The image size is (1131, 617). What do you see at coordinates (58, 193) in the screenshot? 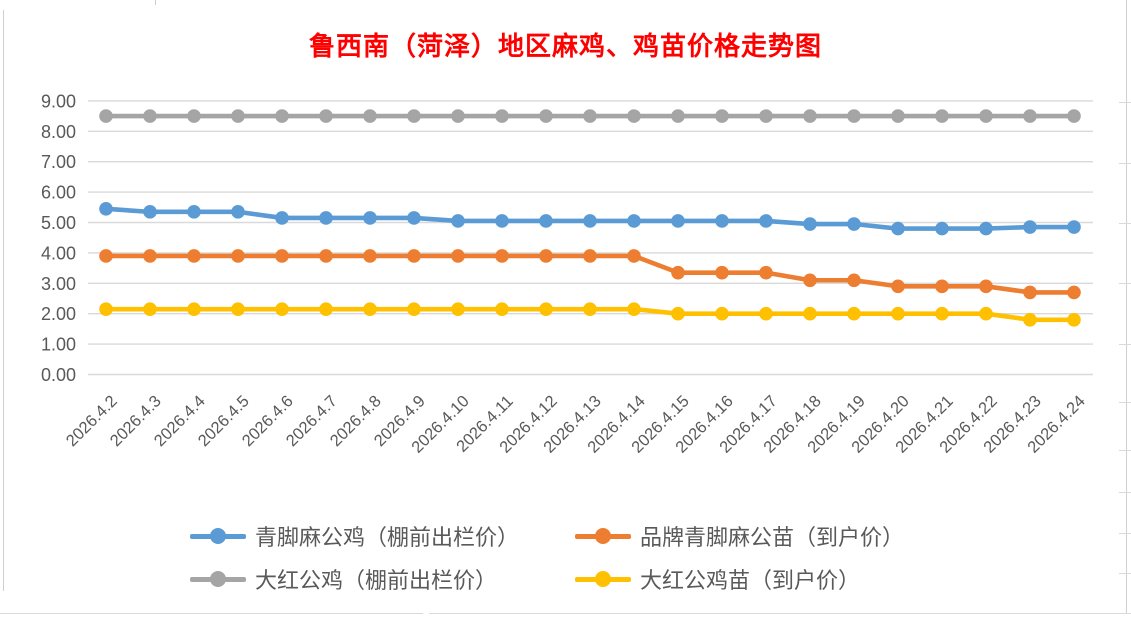
I see `svg-text: 6.00` at bounding box center [58, 193].